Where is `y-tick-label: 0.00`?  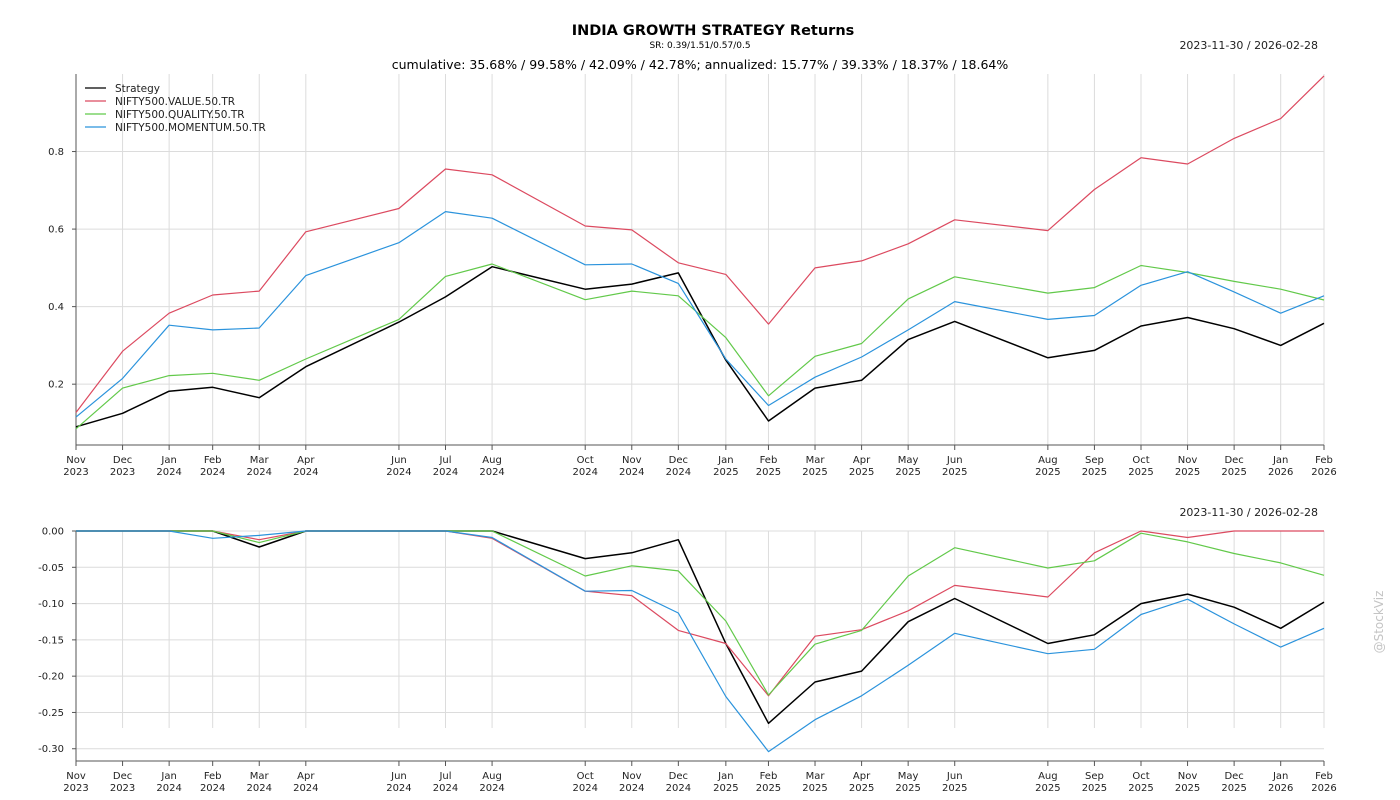
y-tick-label: 0.00 is located at coordinates (53, 532).